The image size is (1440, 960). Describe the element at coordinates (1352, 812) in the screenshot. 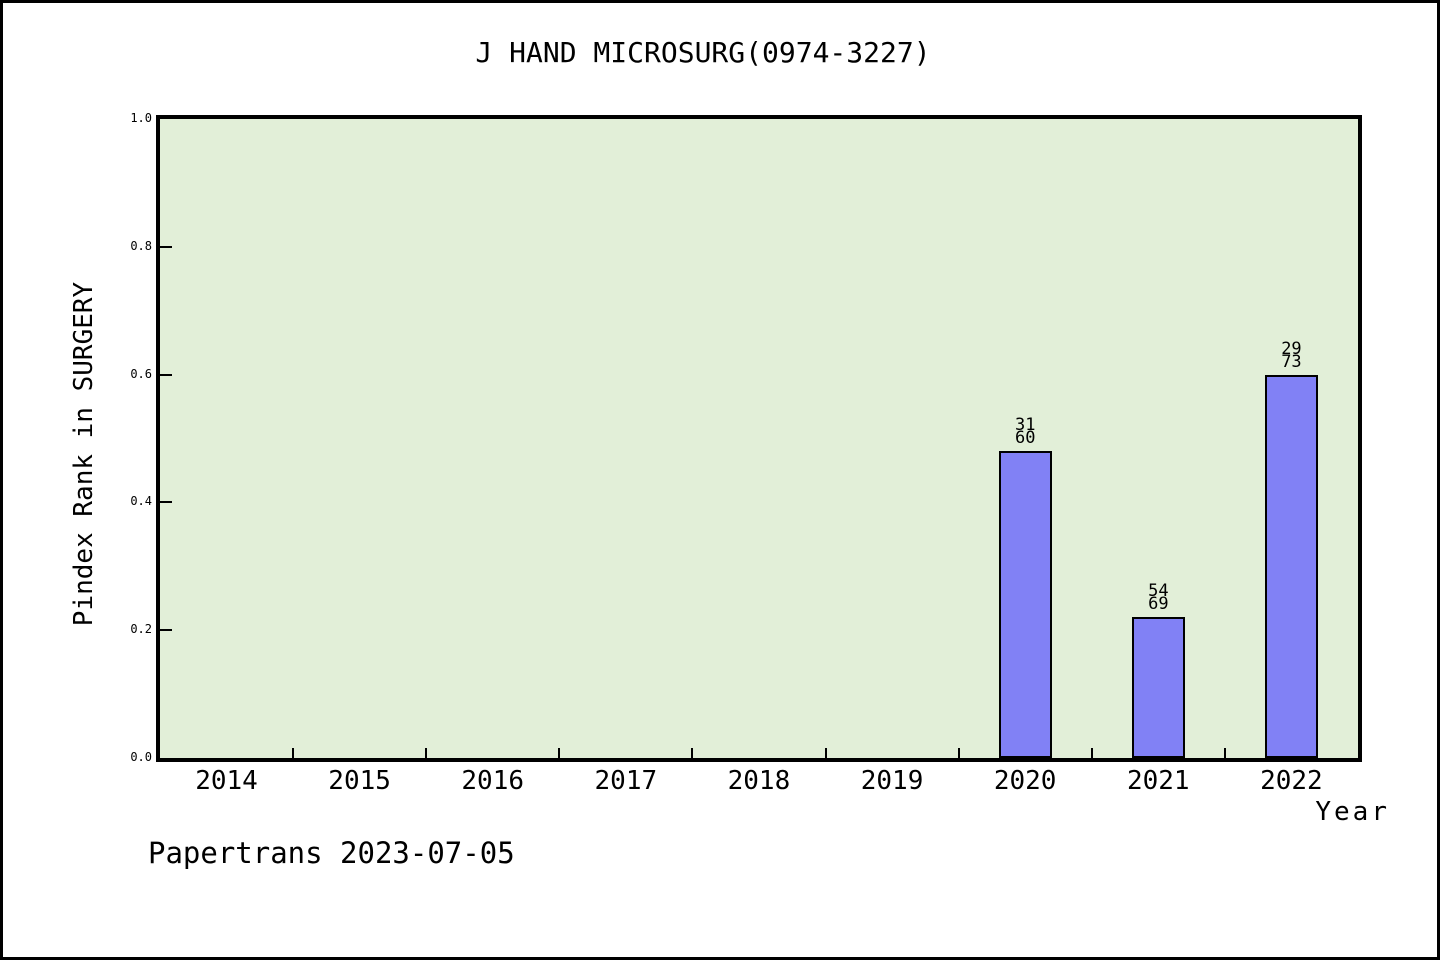

I see `x-axis-label: Year` at that location.